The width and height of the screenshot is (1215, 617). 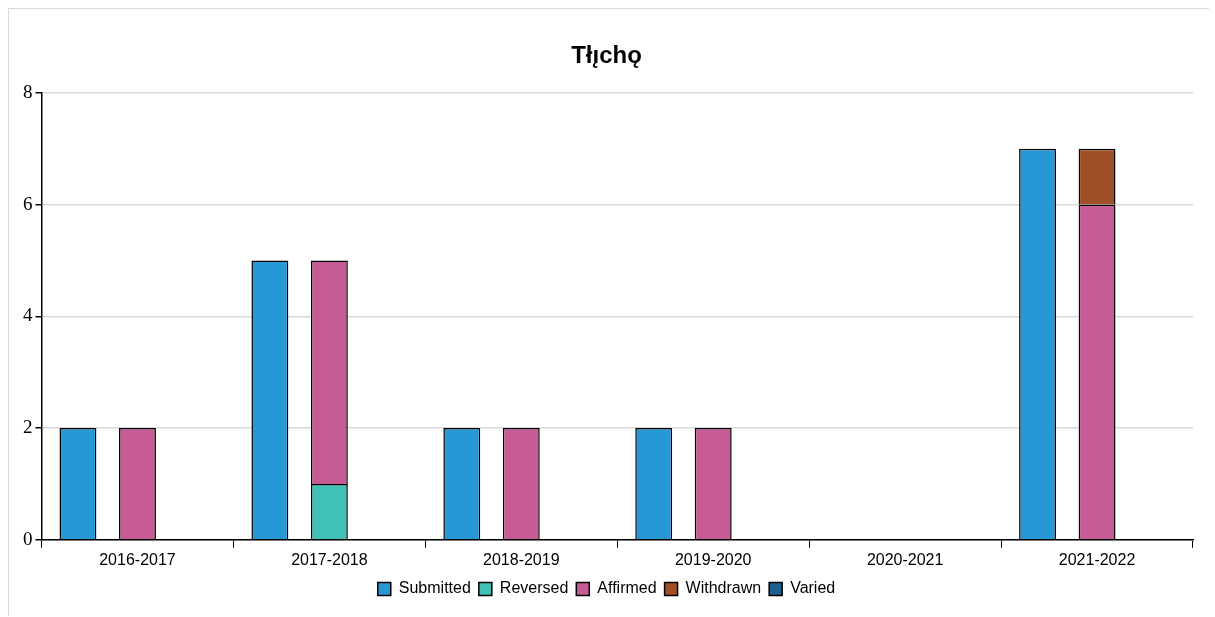 What do you see at coordinates (713, 559) in the screenshot?
I see `x-tick-label: 2019-2020` at bounding box center [713, 559].